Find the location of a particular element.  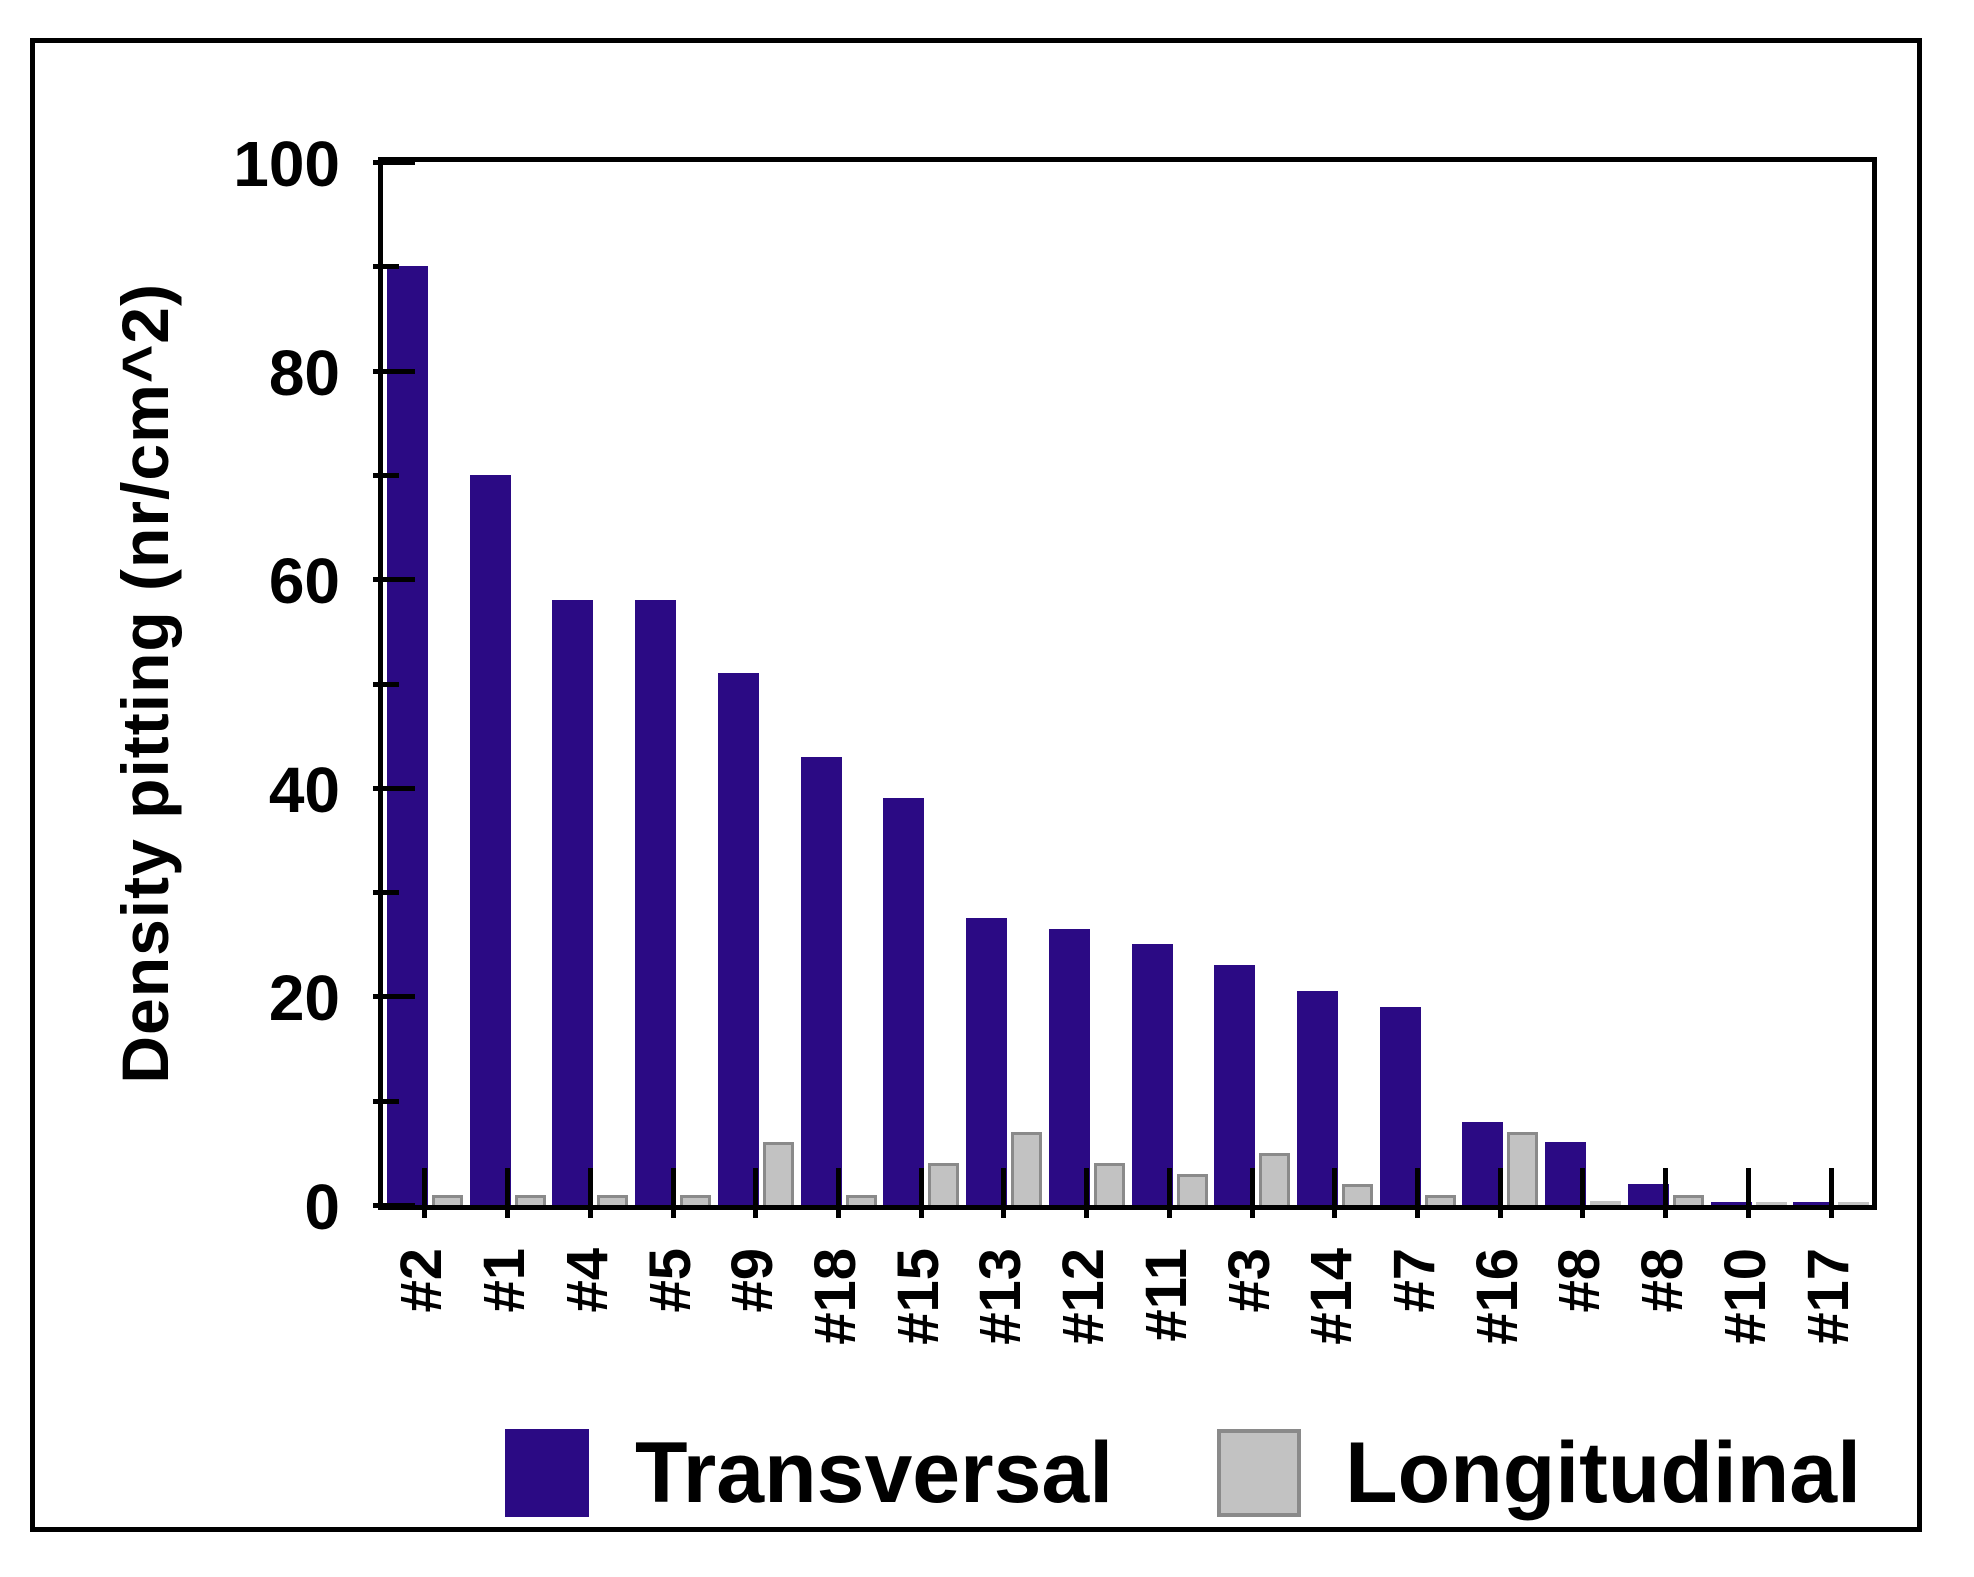

legend: Transversal Longitudinal is located at coordinates (1183, 1473).